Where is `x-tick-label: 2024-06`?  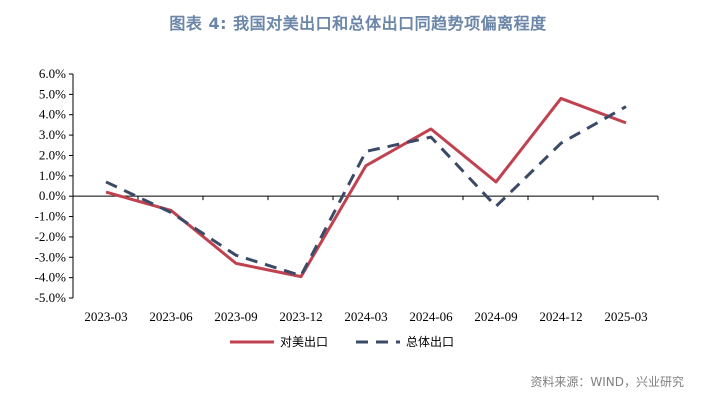 x-tick-label: 2024-06 is located at coordinates (431, 316).